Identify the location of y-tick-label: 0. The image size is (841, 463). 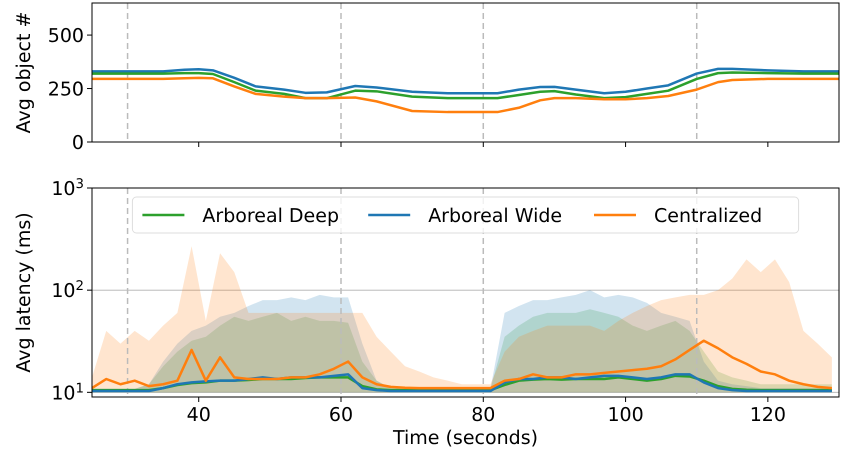
(78, 143).